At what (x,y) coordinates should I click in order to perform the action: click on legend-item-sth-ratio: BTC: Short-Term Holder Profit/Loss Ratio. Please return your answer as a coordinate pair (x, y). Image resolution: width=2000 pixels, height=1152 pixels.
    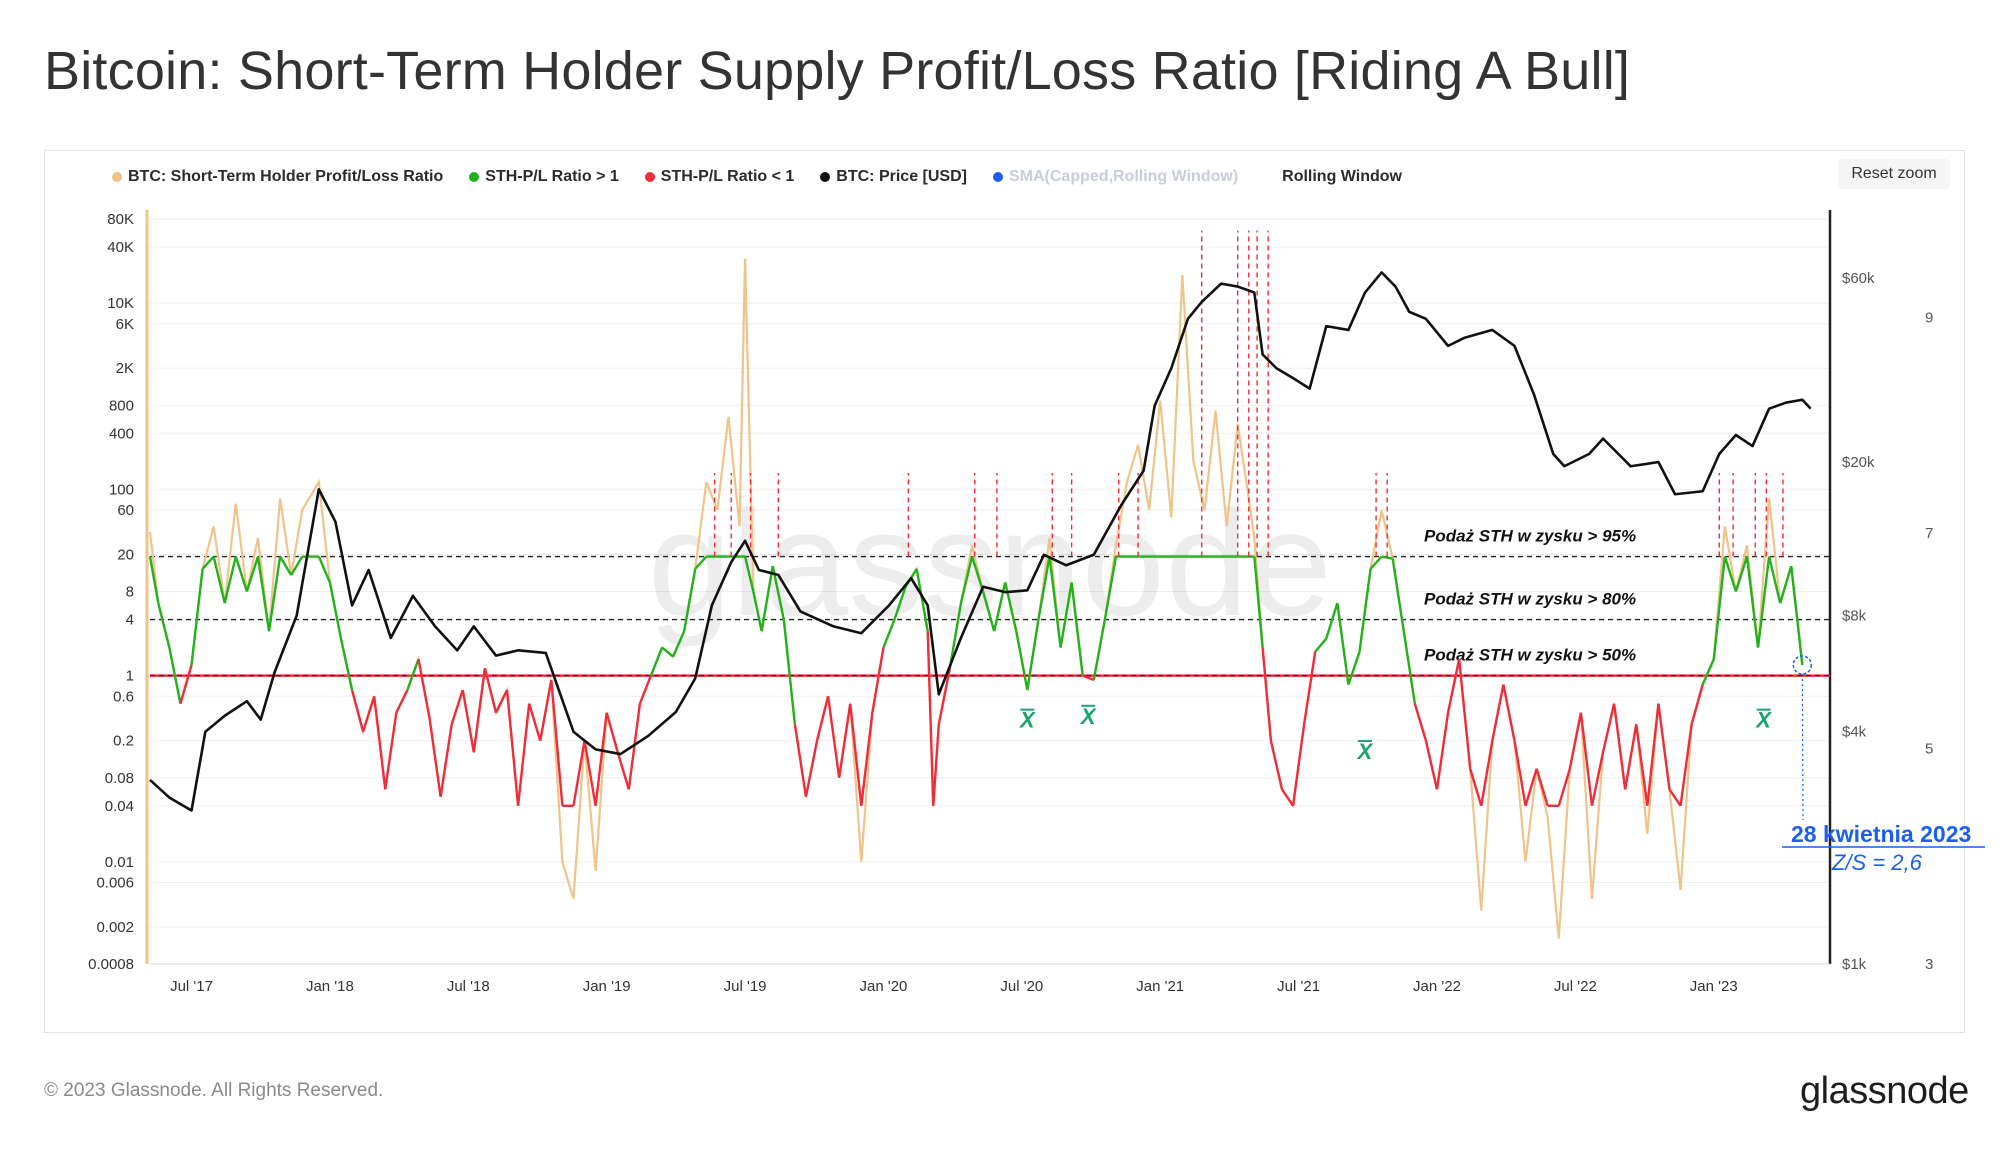
    Looking at the image, I should click on (277, 177).